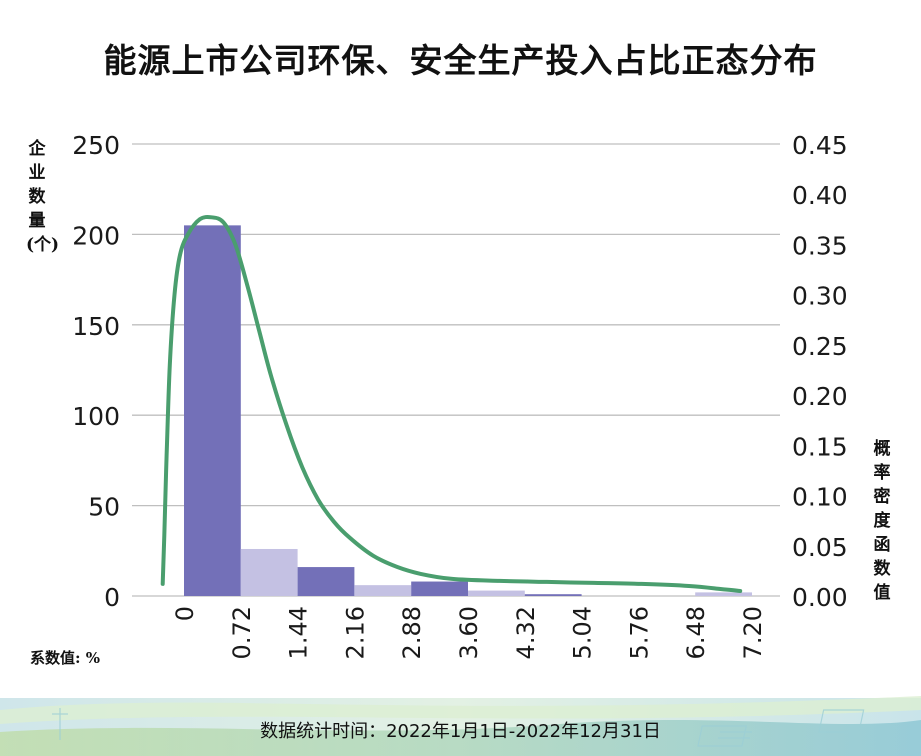 Image resolution: width=921 pixels, height=756 pixels. What do you see at coordinates (469, 632) in the screenshot?
I see `x-tick-label: 3.60` at bounding box center [469, 632].